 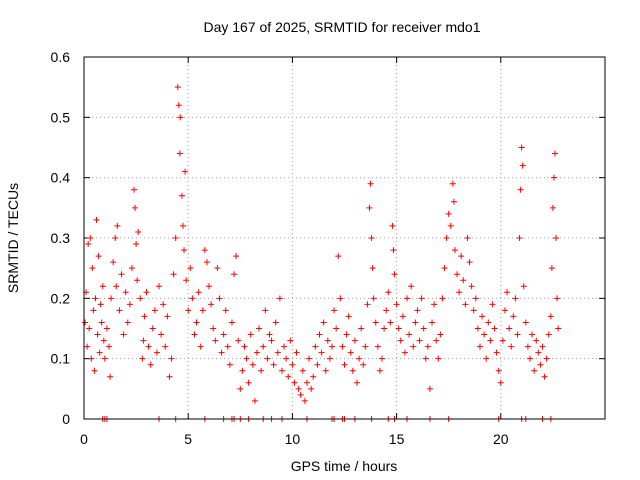 I want to click on x-tick-label: 10, so click(x=293, y=439).